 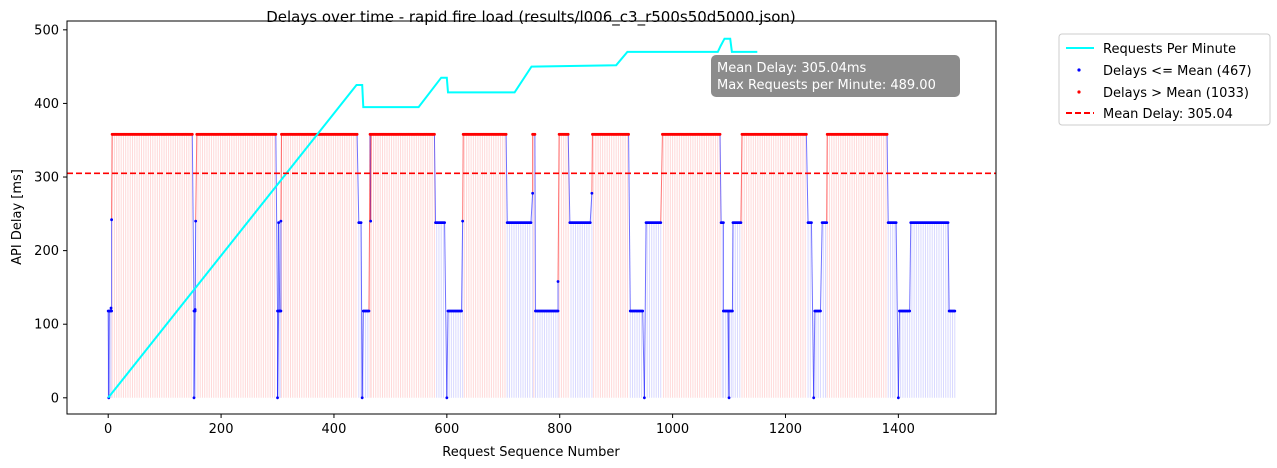 What do you see at coordinates (55, 398) in the screenshot?
I see `y-tick-label: 0` at bounding box center [55, 398].